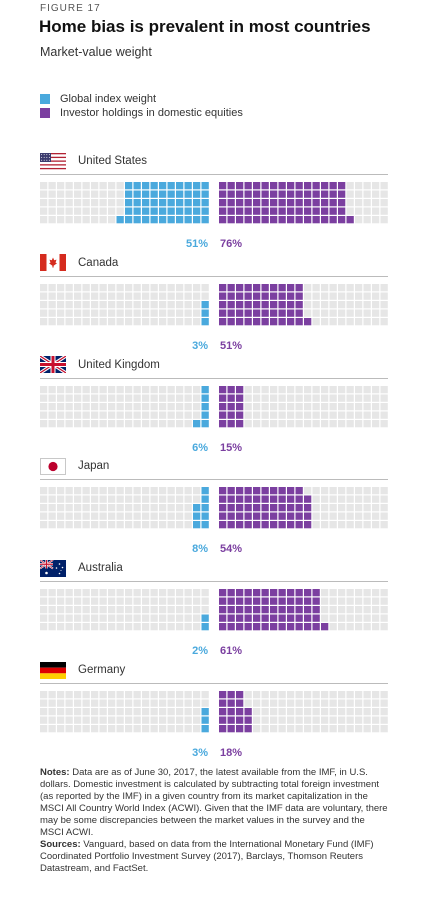 The width and height of the screenshot is (422, 900). What do you see at coordinates (214, 610) in the screenshot?
I see `waffle-grid` at bounding box center [214, 610].